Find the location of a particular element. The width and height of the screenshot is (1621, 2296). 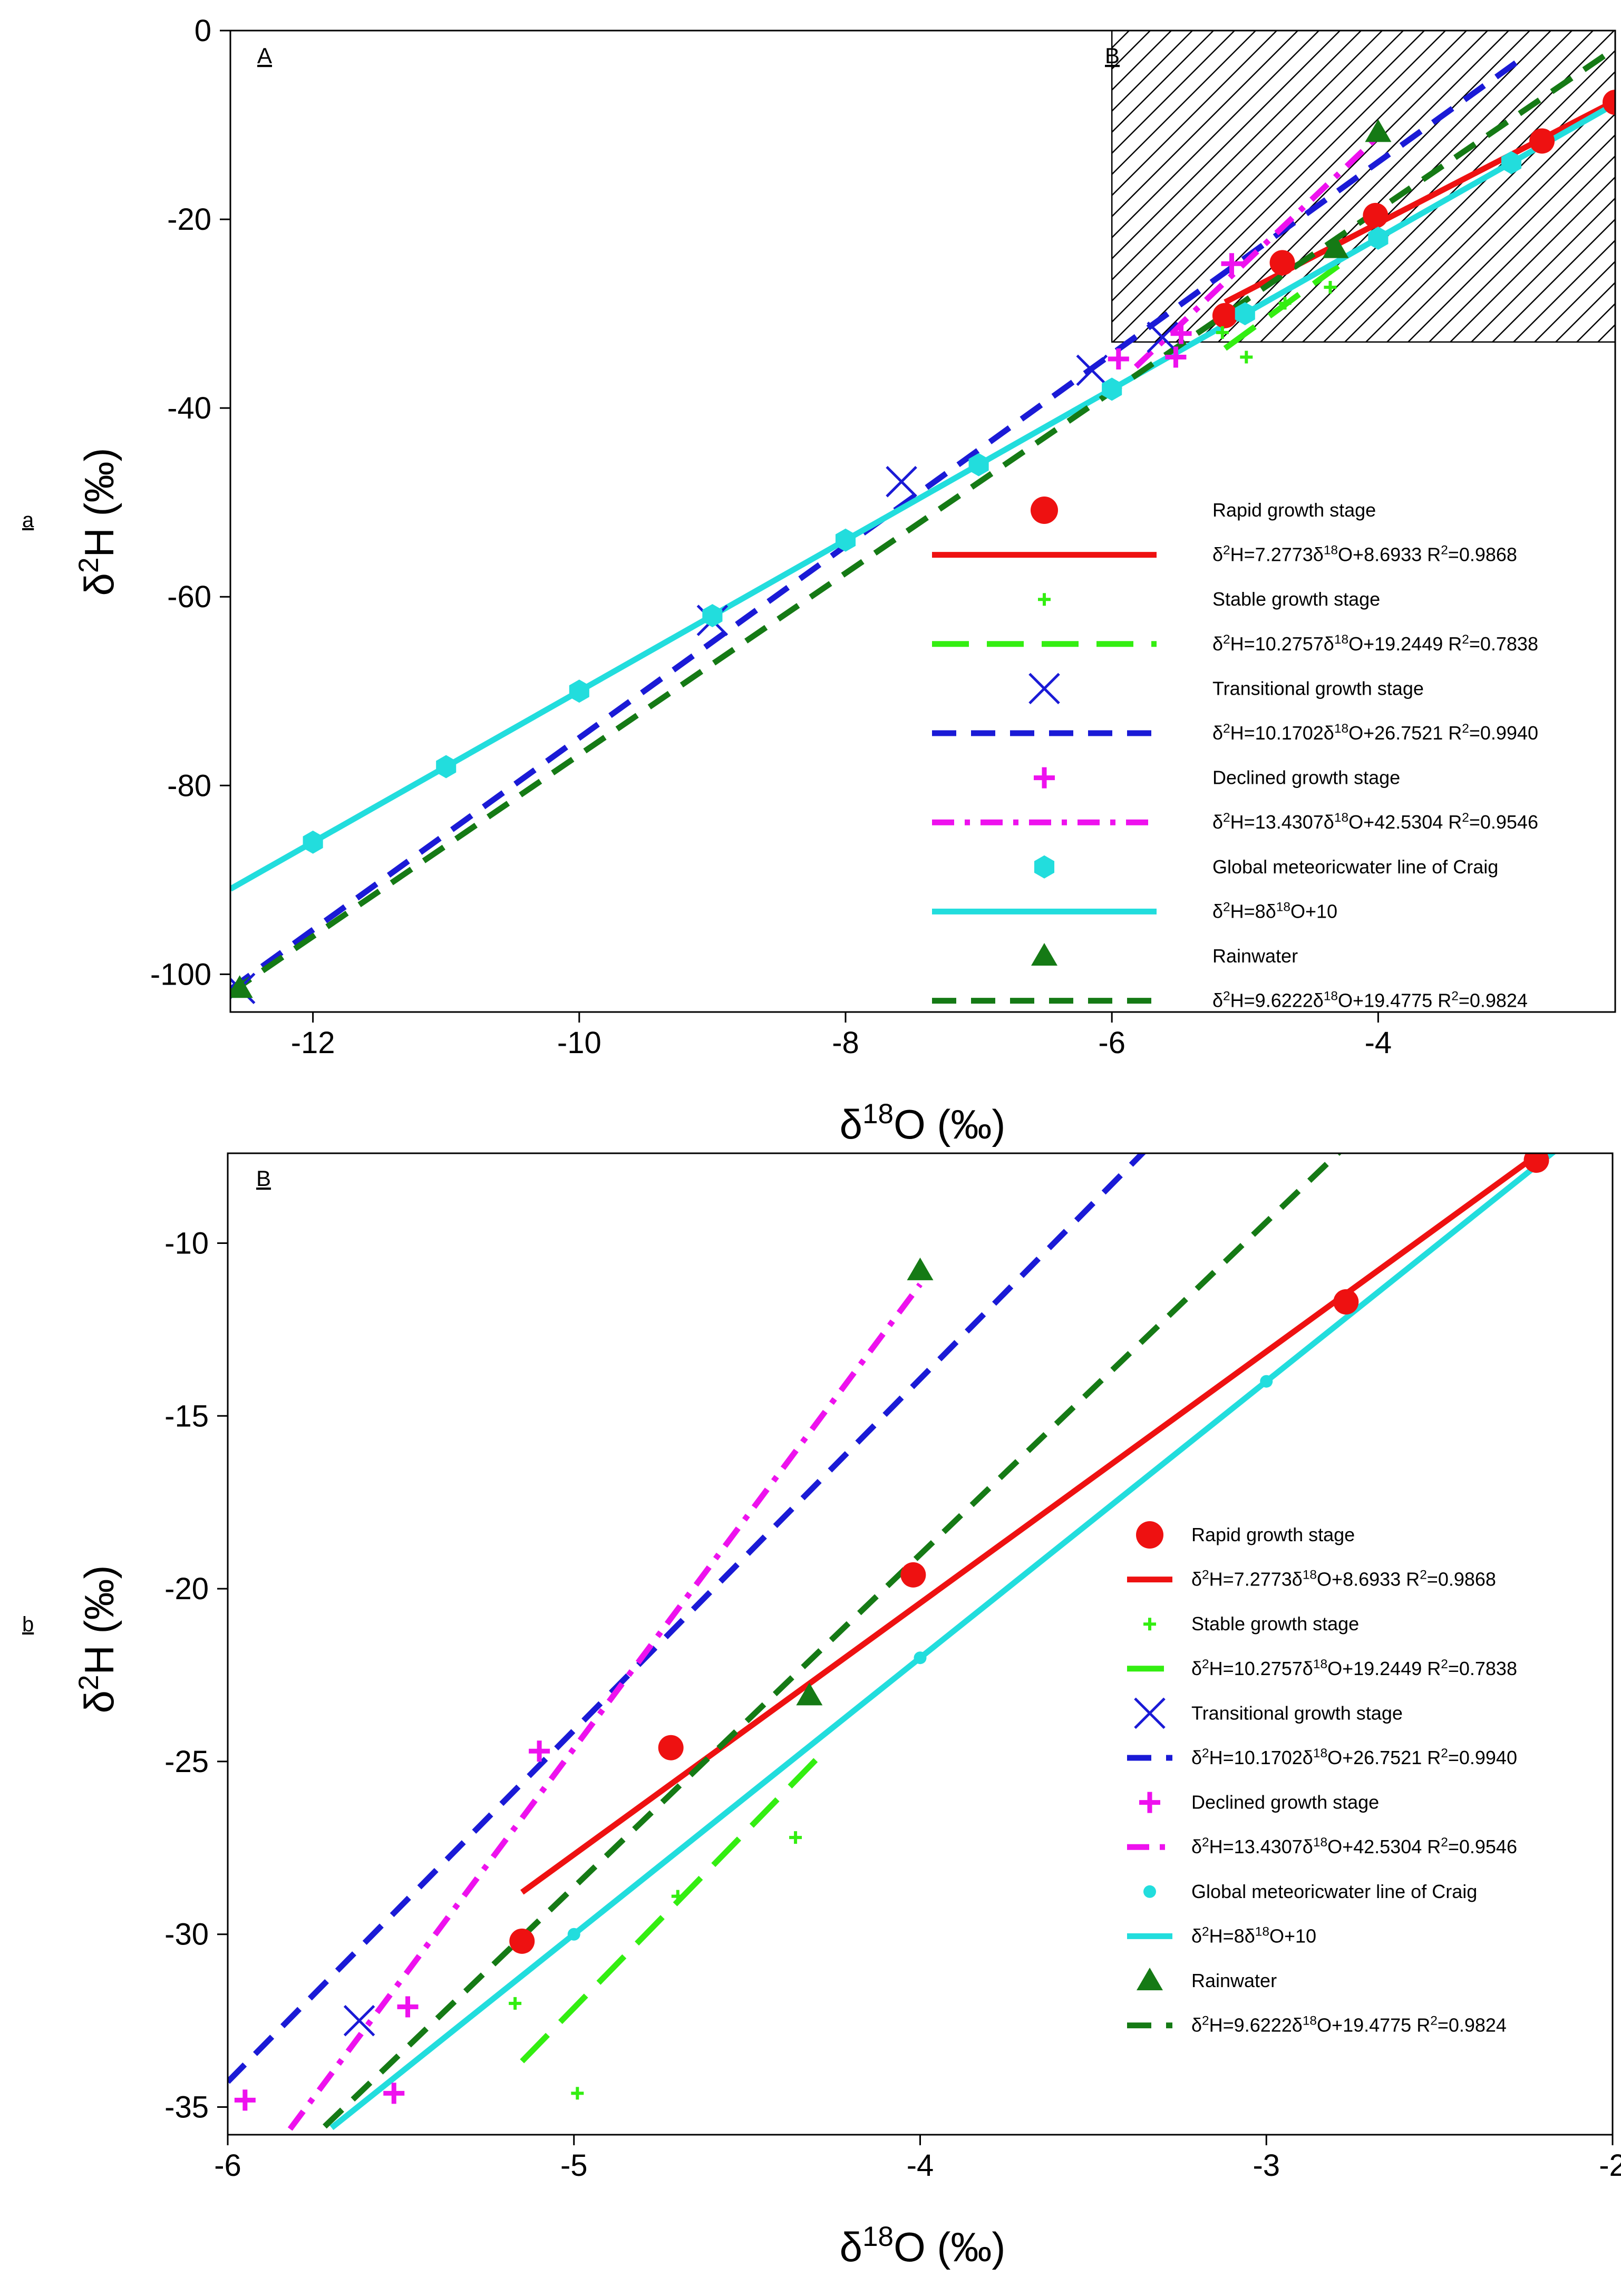

legend-label-part: O+10 is located at coordinates (1313, 911).